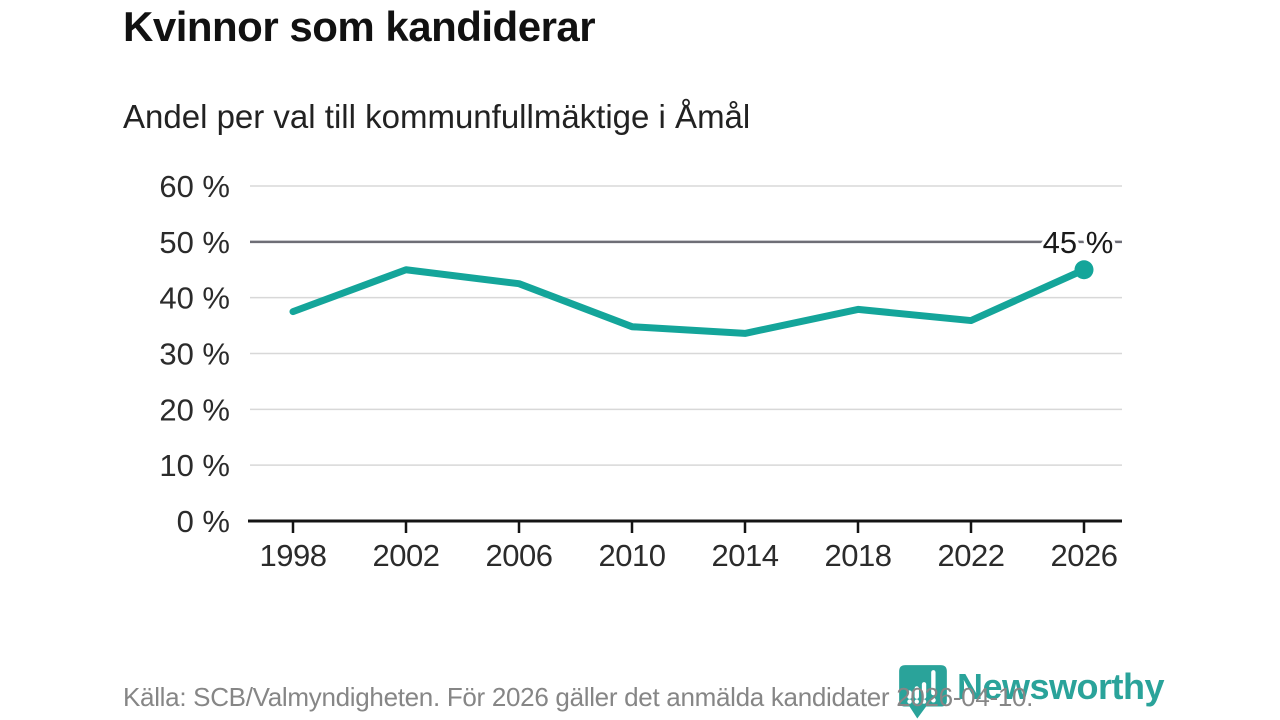 This screenshot has height=720, width=1280. Describe the element at coordinates (406, 555) in the screenshot. I see `x-tick-label: 2002` at that location.